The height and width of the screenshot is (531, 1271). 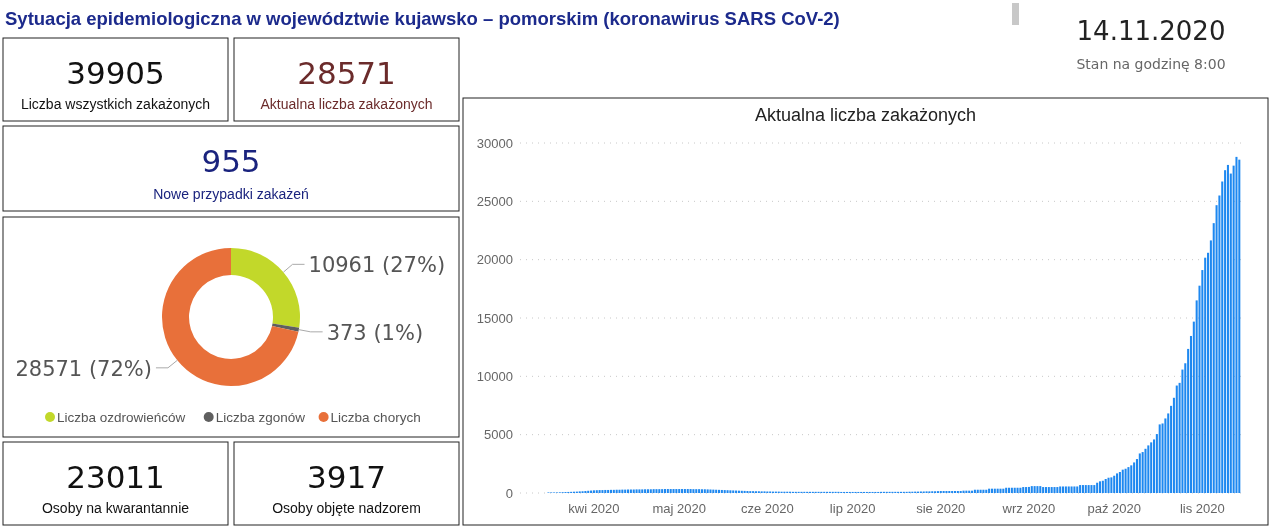 What do you see at coordinates (121, 417) in the screenshot?
I see `legend-label: Liczba ozdrowieńców` at bounding box center [121, 417].